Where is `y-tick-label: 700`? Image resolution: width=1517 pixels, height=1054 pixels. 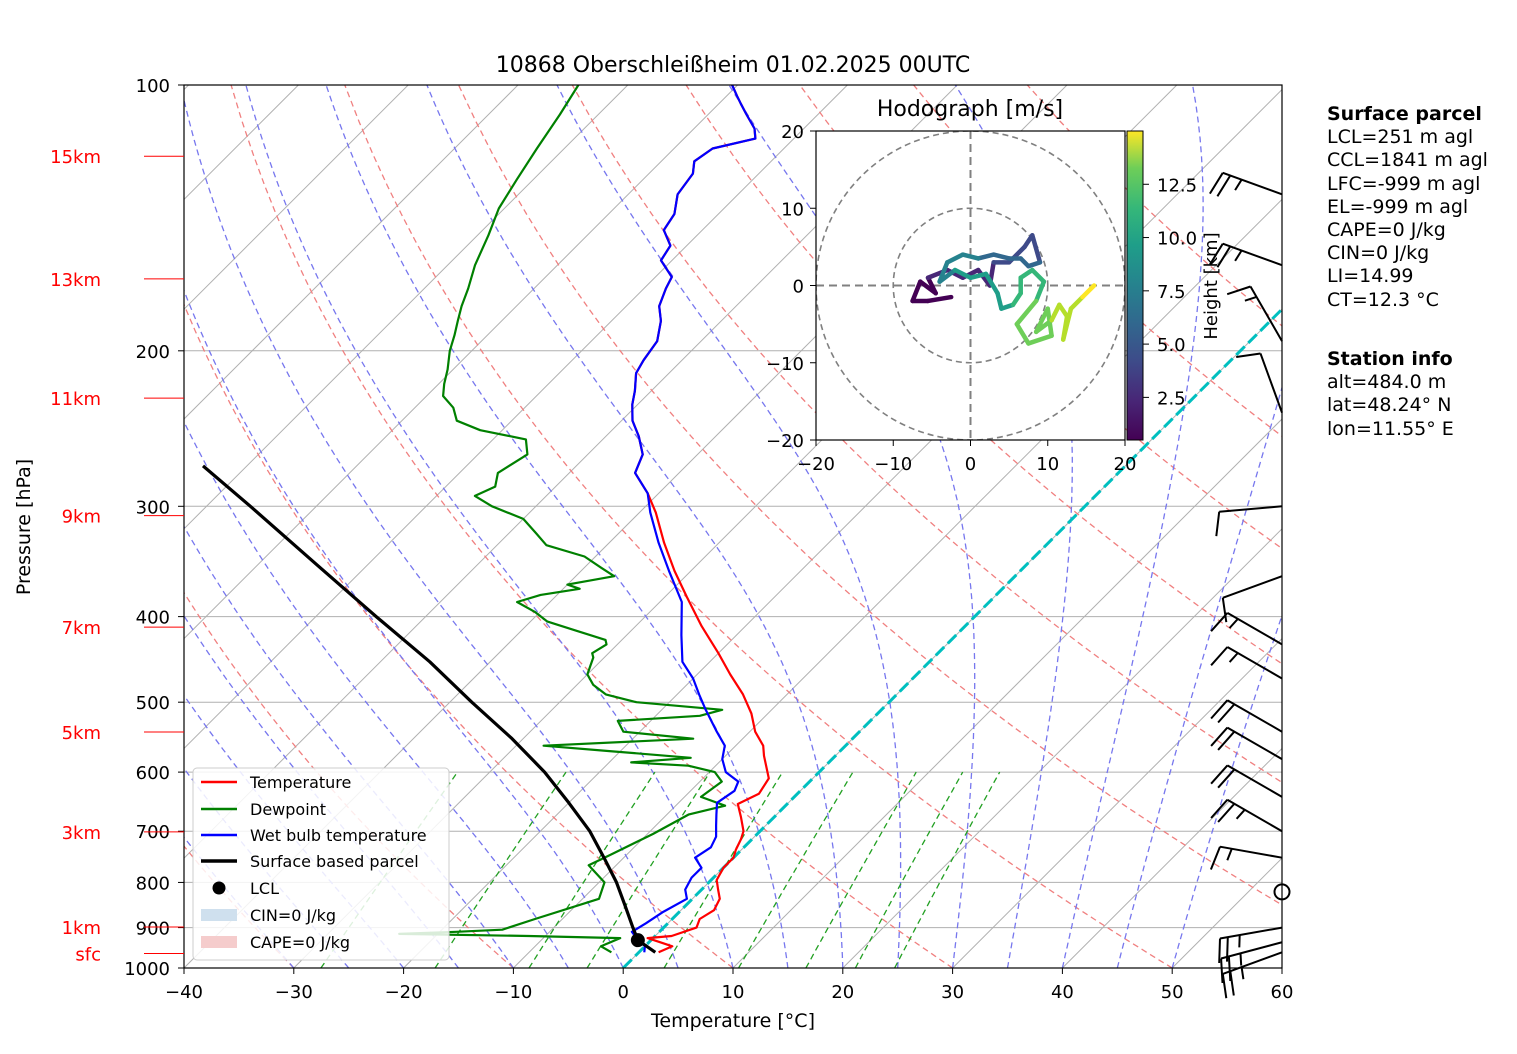
y-tick-label: 700 is located at coordinates (153, 832).